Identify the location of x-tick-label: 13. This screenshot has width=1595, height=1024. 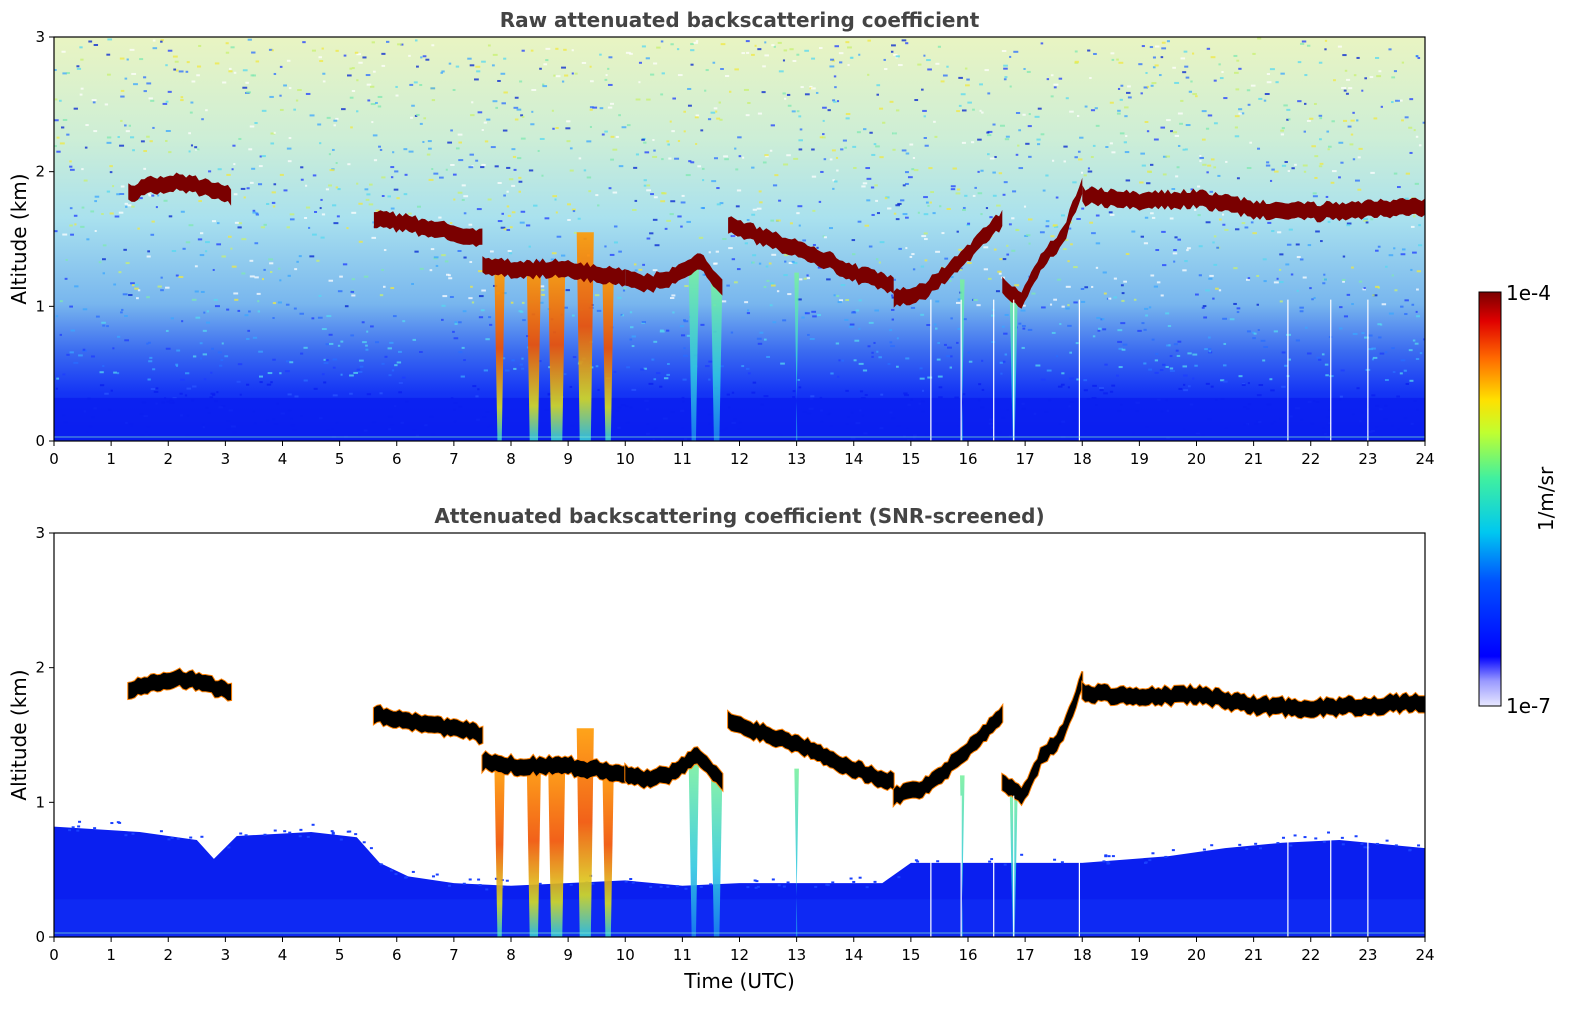
(796, 459).